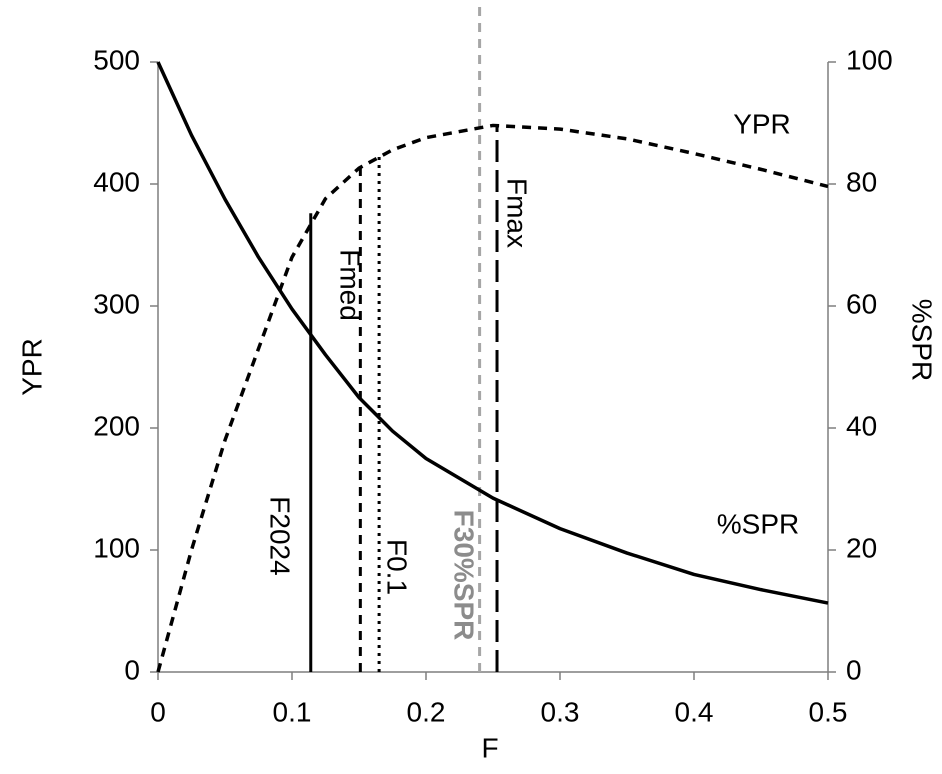 The width and height of the screenshot is (942, 774). What do you see at coordinates (158, 711) in the screenshot?
I see `x-tick-label: 0` at bounding box center [158, 711].